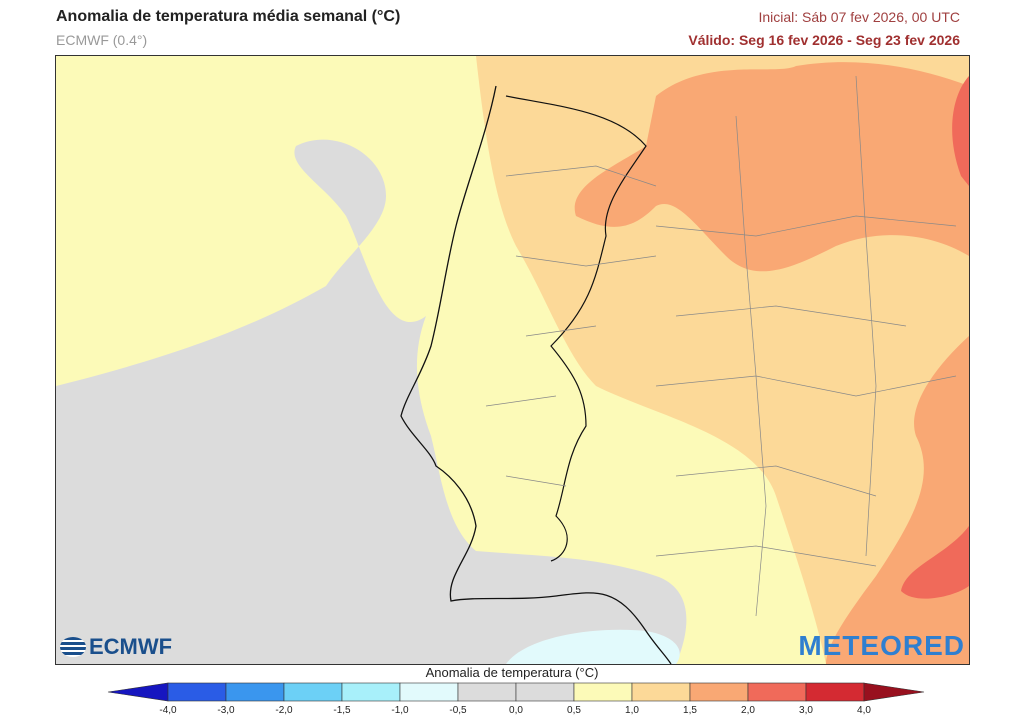  Describe the element at coordinates (512, 672) in the screenshot. I see `colorbar-title: Anomalia de temperatura (°C)` at that location.